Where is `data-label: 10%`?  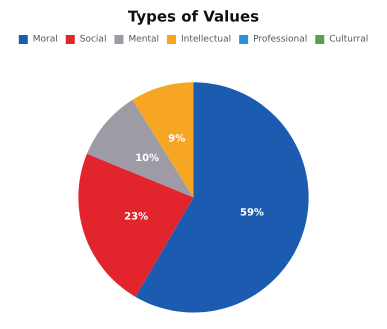 data-label: 10% is located at coordinates (147, 158).